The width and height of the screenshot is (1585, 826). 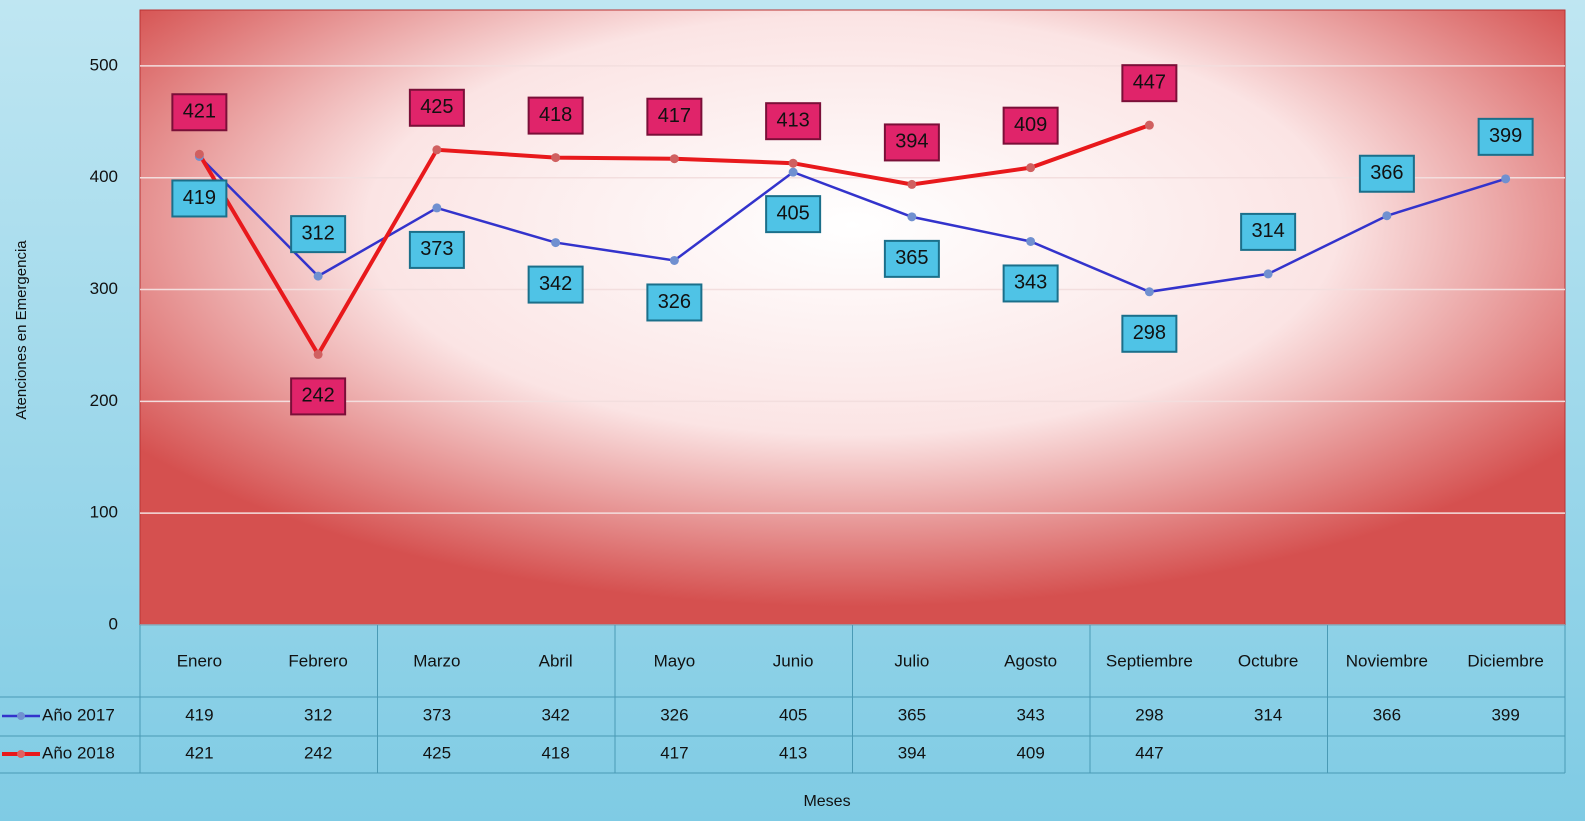 I want to click on data-label: 314, so click(x=1267, y=231).